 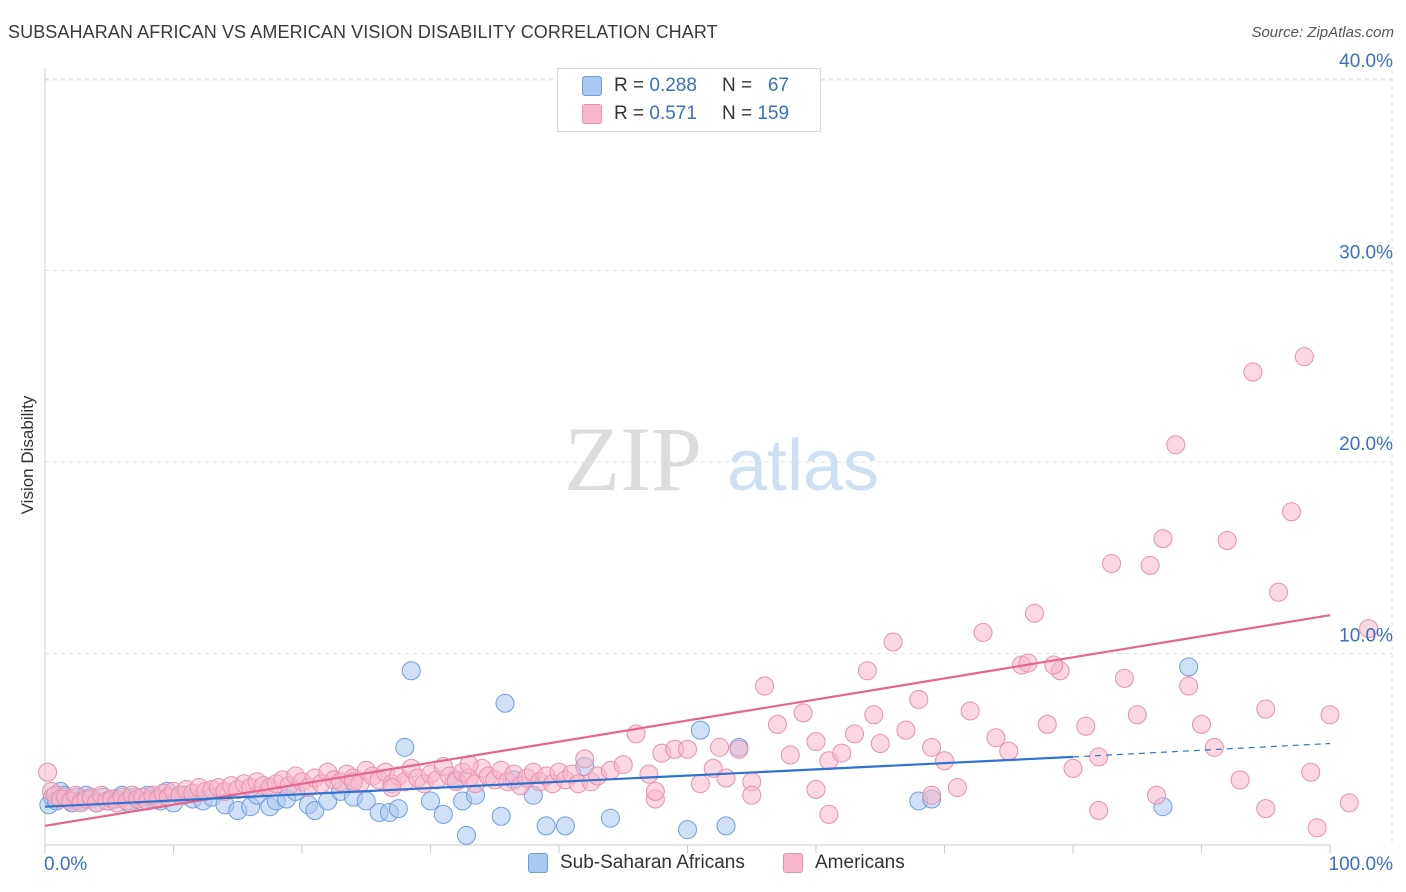 What do you see at coordinates (592, 86) in the screenshot?
I see `legend-swatch-subsaharan` at bounding box center [592, 86].